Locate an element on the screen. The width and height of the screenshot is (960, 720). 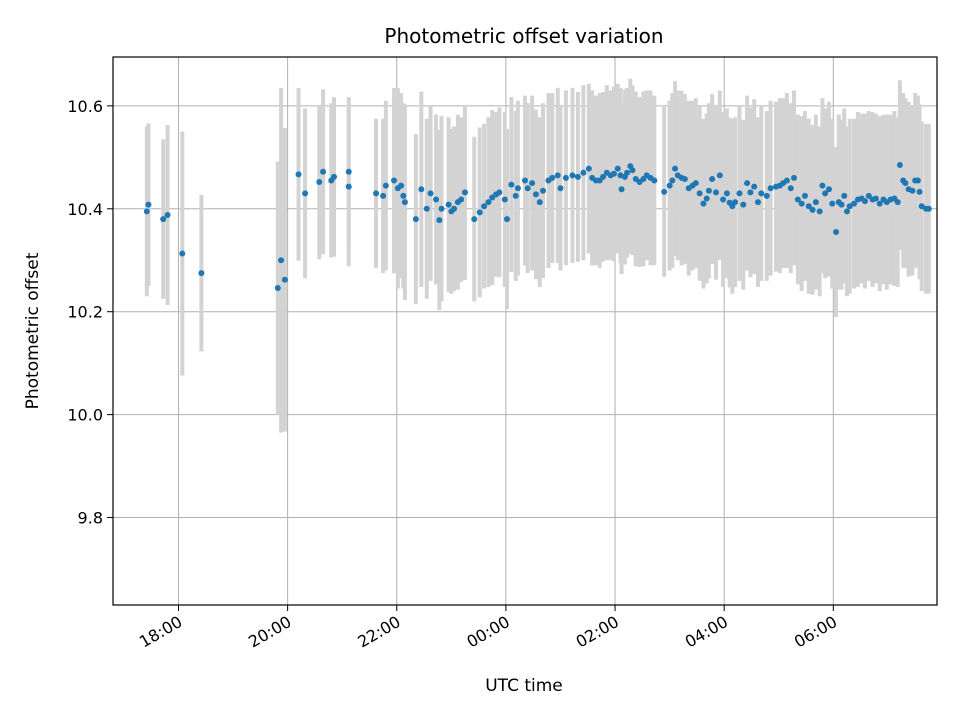
x-axis-label: UTC time is located at coordinates (524, 686).